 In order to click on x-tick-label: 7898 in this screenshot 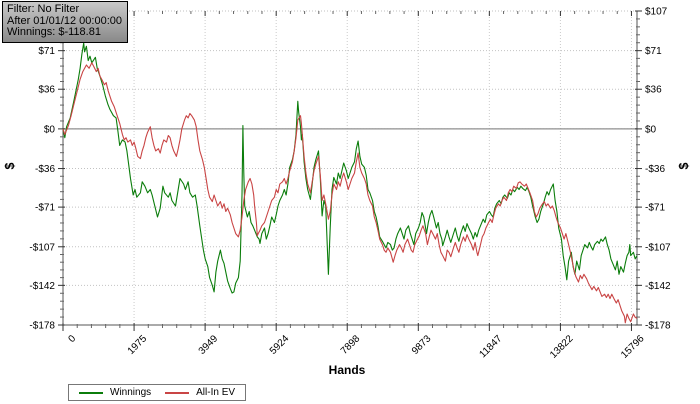, I will do `click(351, 345)`.